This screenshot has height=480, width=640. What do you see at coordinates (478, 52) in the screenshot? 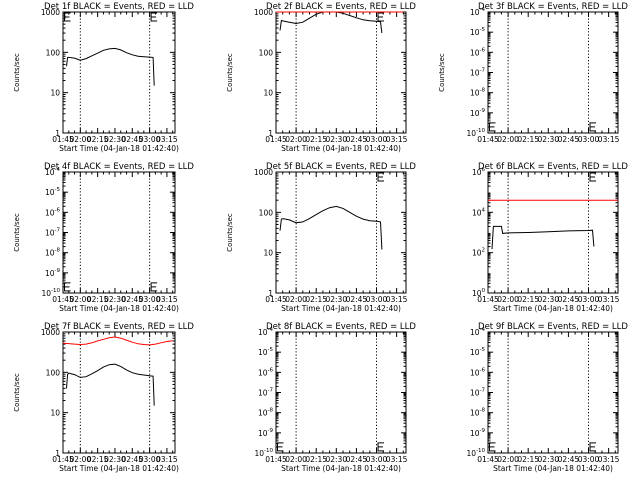
I see `y-tick-label: 10⁻⁶` at bounding box center [478, 52].